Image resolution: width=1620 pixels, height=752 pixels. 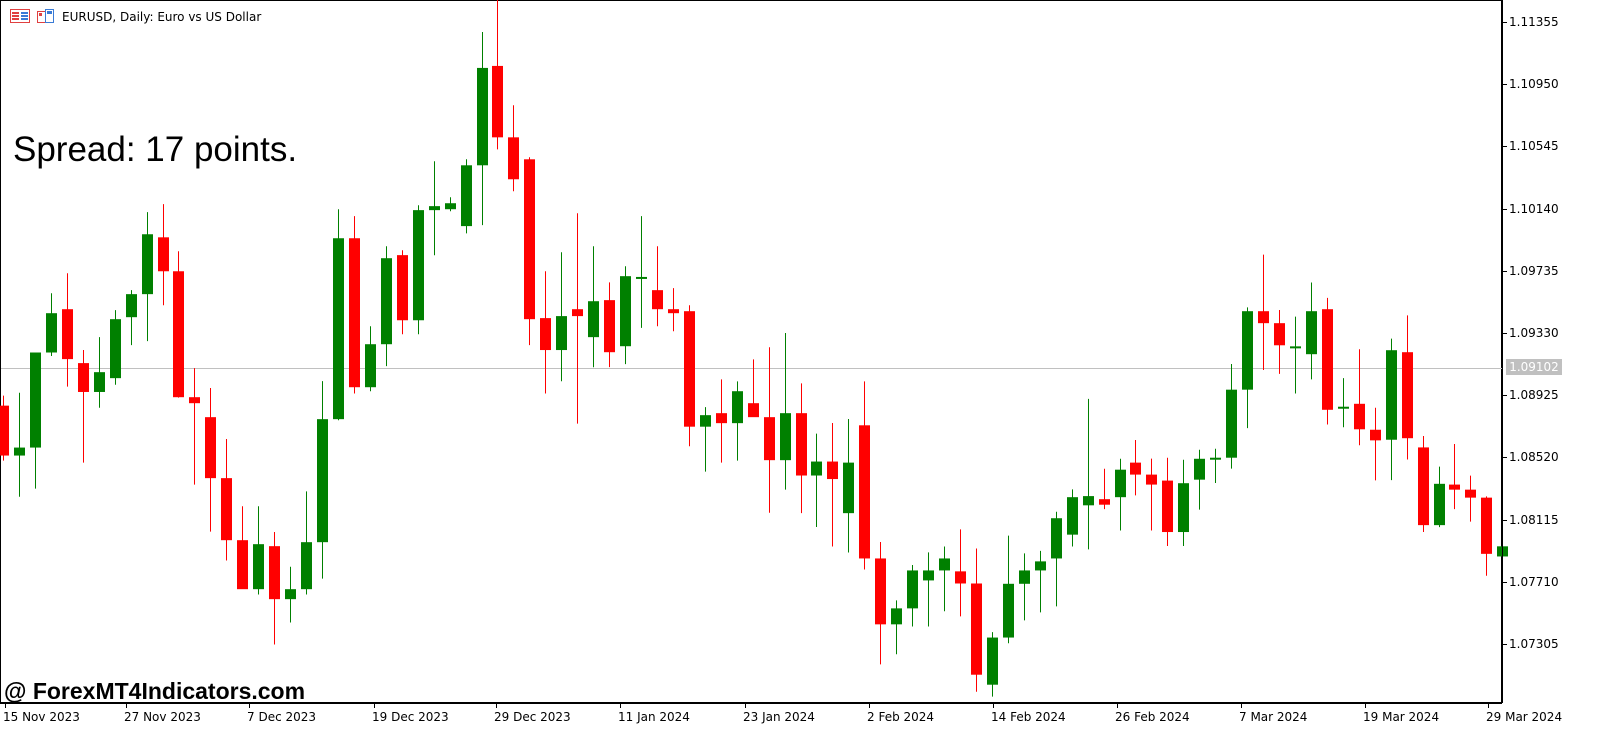 I want to click on x-axis-label: 7 Dec 2023, so click(x=282, y=717).